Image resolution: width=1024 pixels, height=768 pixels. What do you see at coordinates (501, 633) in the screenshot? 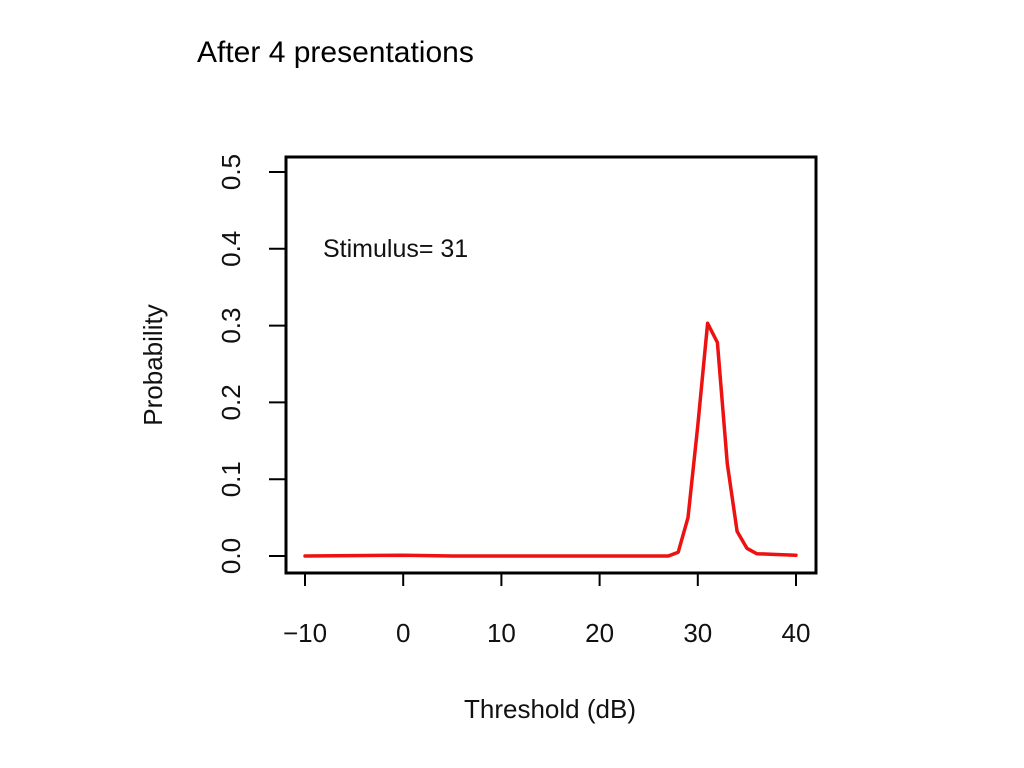
I see `x-tick-label: 10` at bounding box center [501, 633].